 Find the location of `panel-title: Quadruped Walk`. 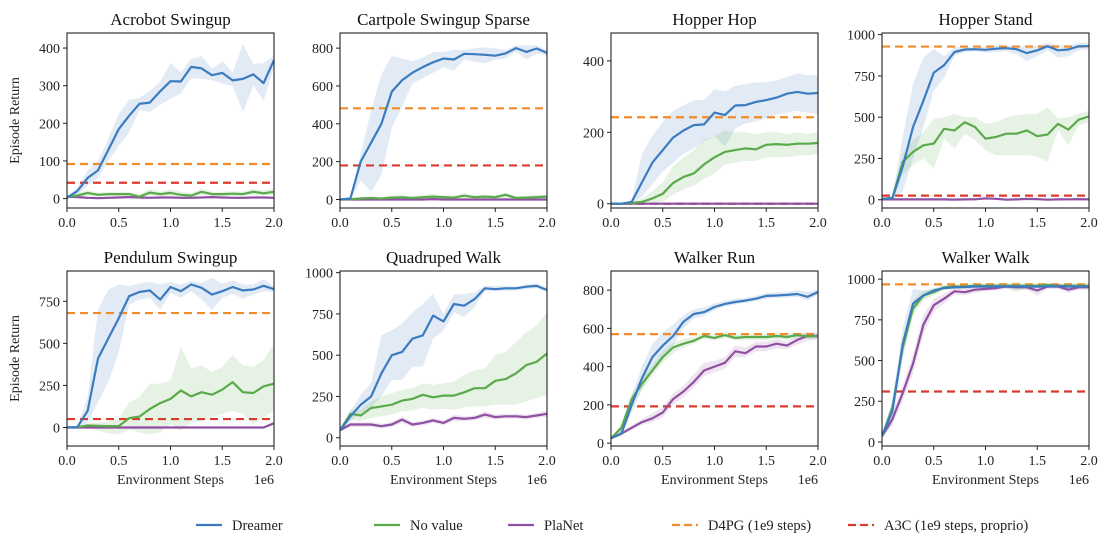

panel-title: Quadruped Walk is located at coordinates (443, 257).